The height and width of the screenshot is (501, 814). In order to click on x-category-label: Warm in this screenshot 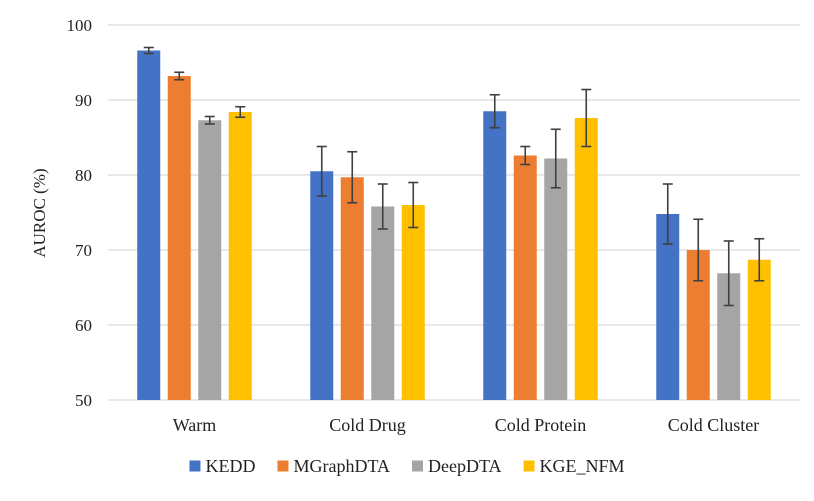, I will do `click(195, 425)`.